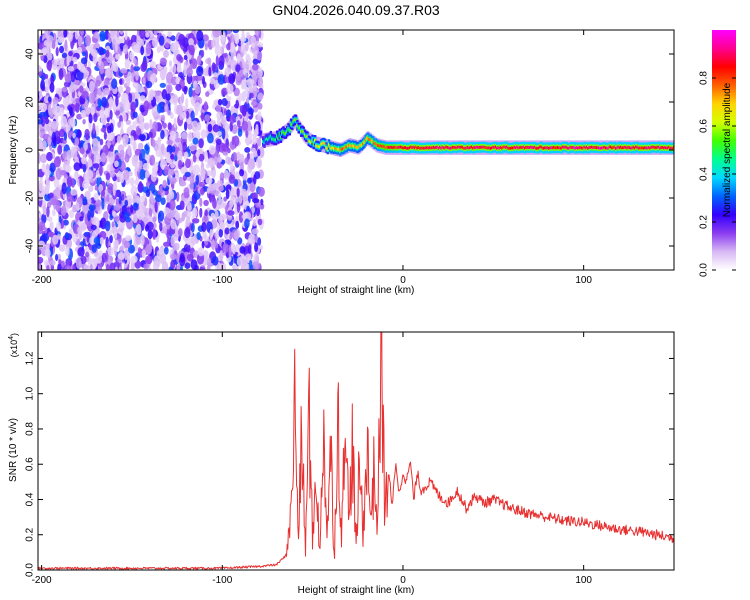 The image size is (750, 600). I want to click on y-tick-label: 0.6, so click(30, 464).